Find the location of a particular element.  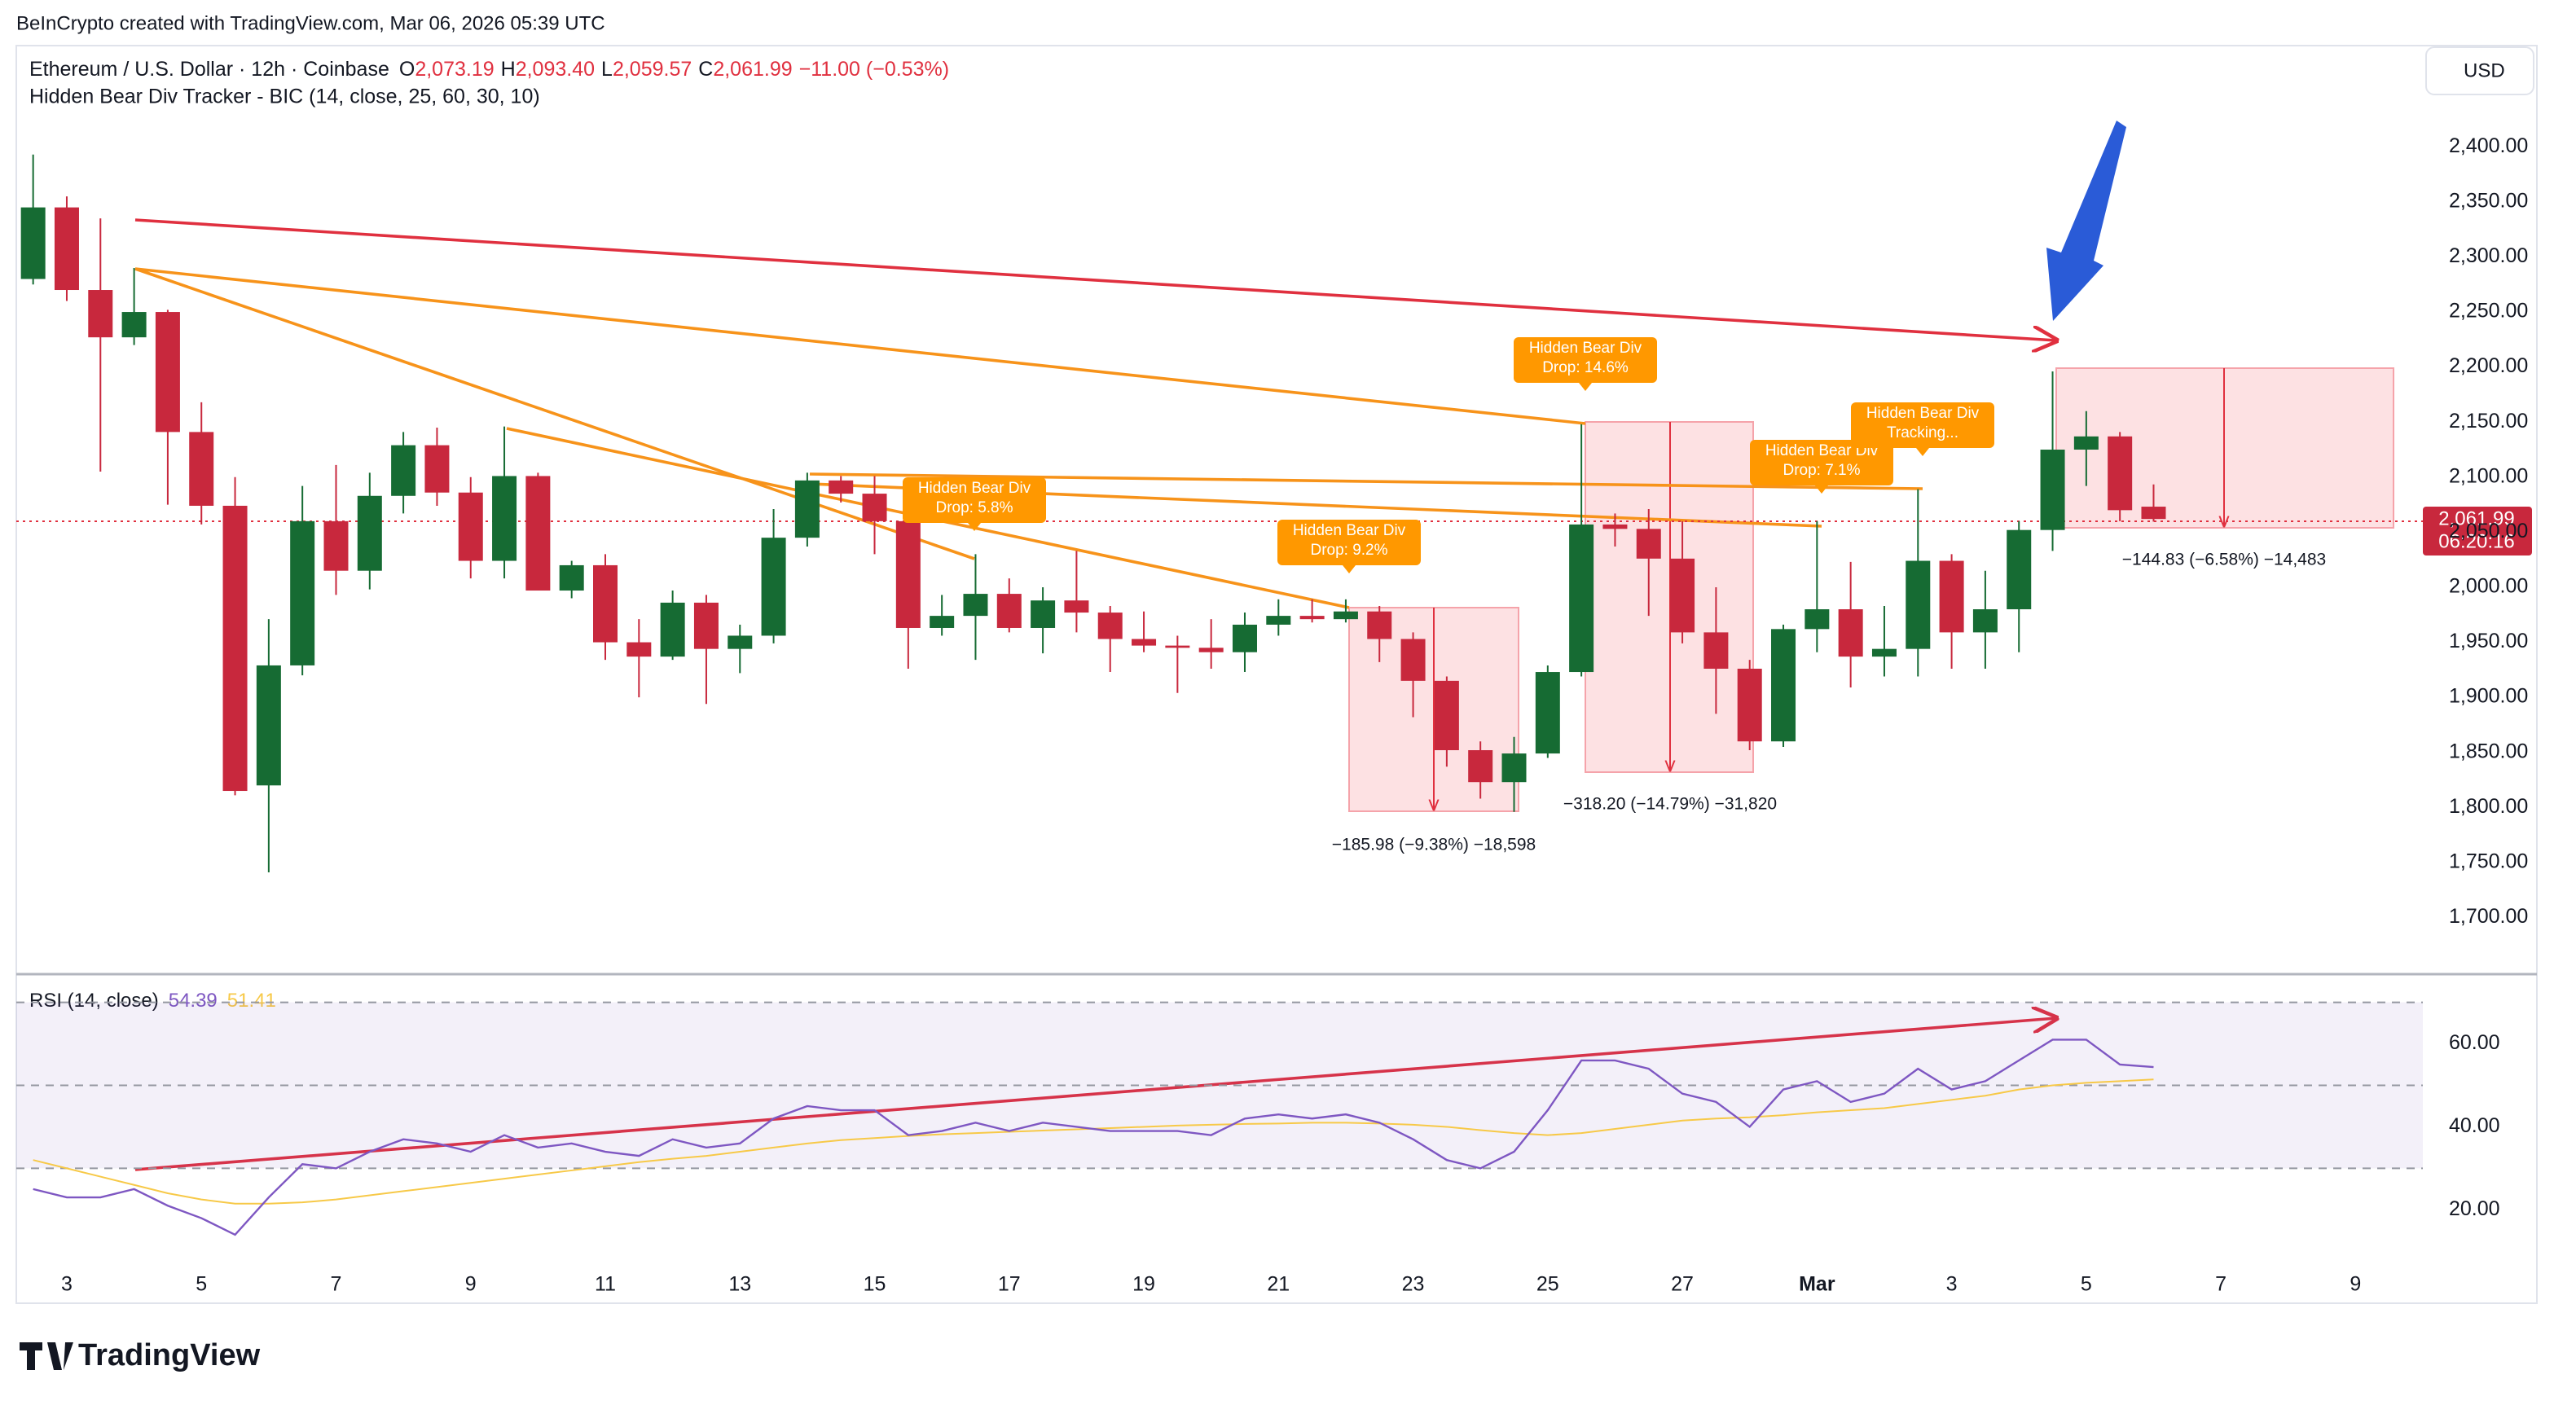

y-tick-label: 2,400.00 is located at coordinates (2488, 145).